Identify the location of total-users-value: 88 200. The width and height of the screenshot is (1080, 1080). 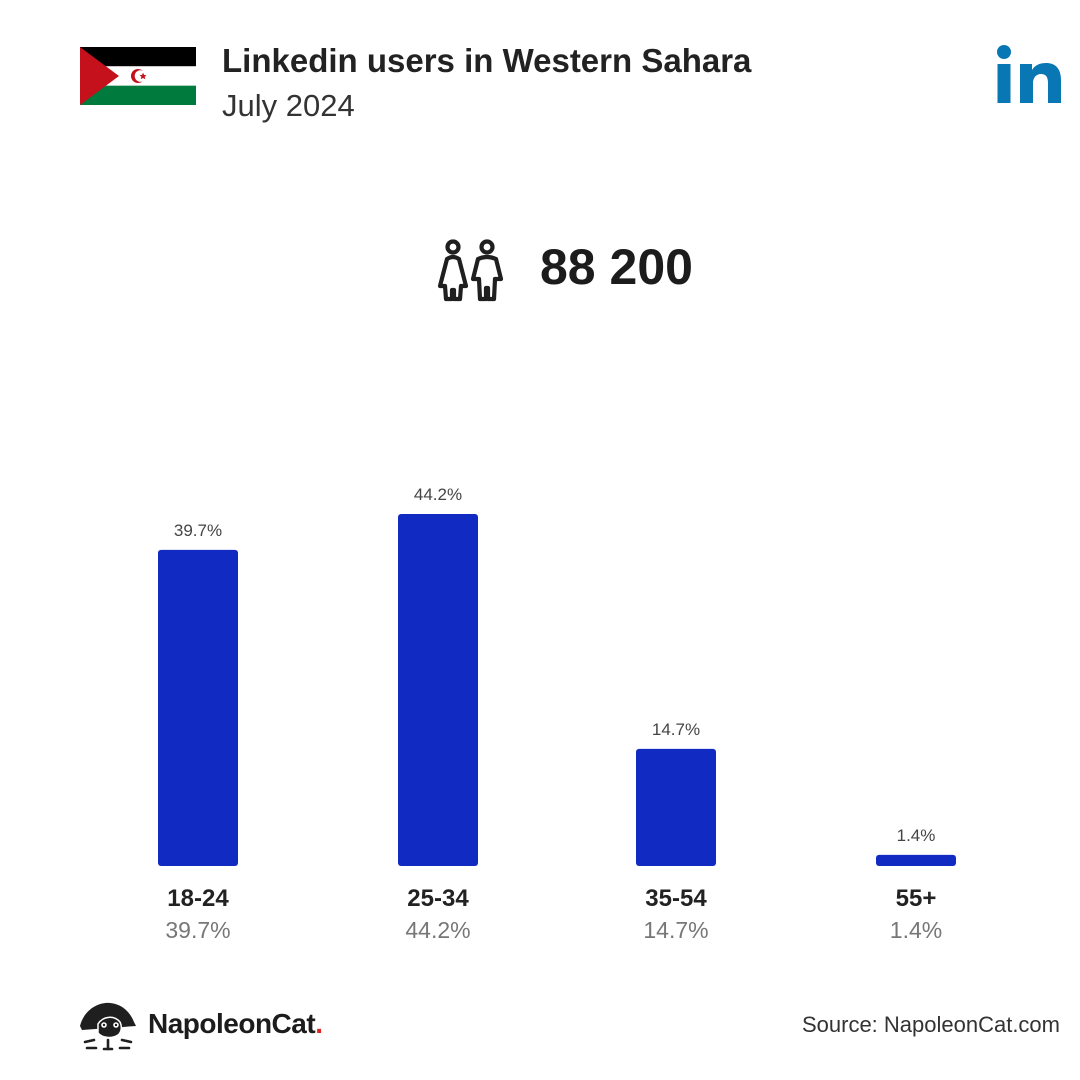
(616, 267).